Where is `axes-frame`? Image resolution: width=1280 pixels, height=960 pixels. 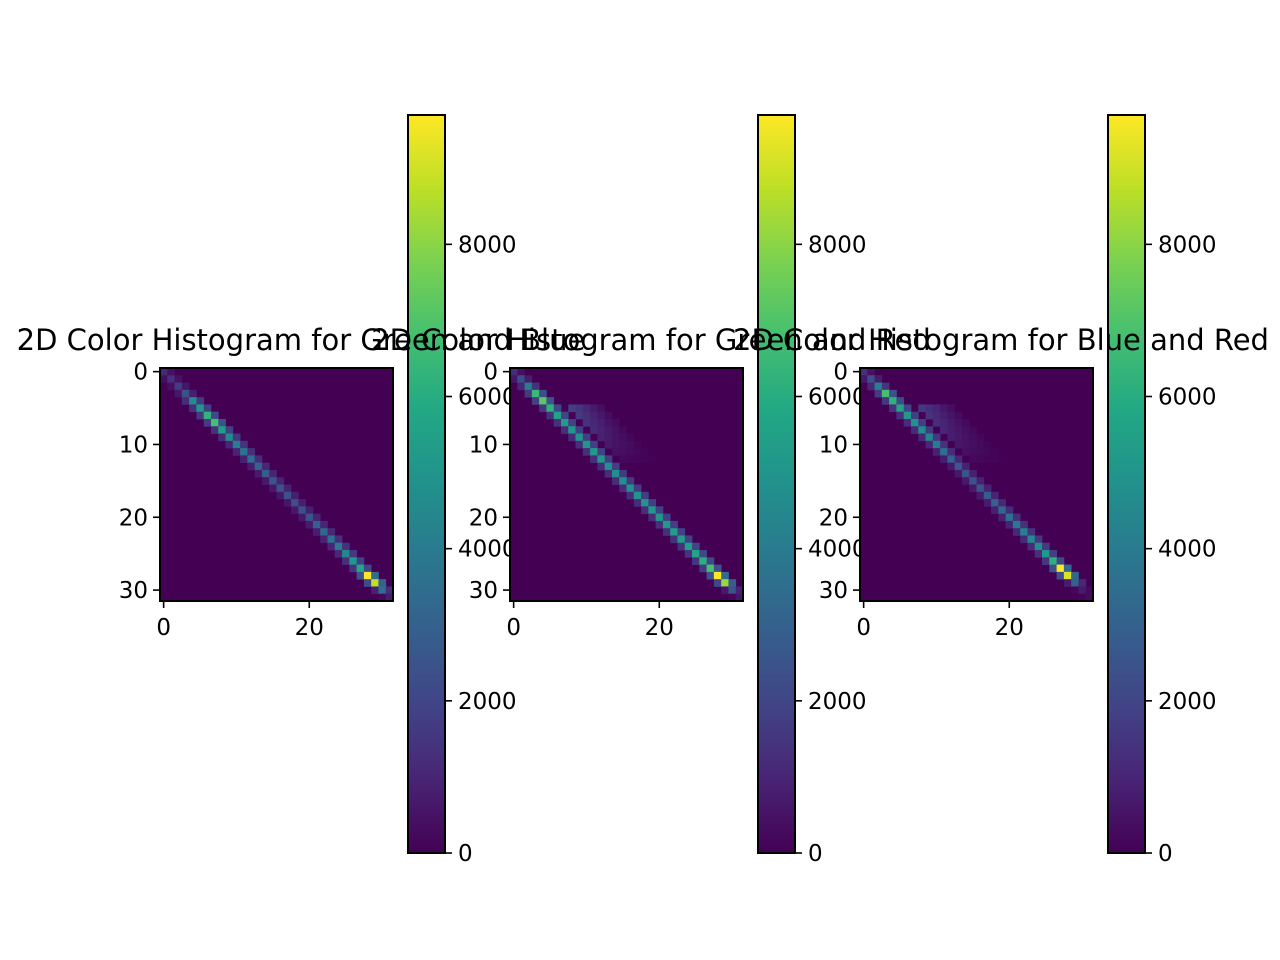 axes-frame is located at coordinates (276, 484).